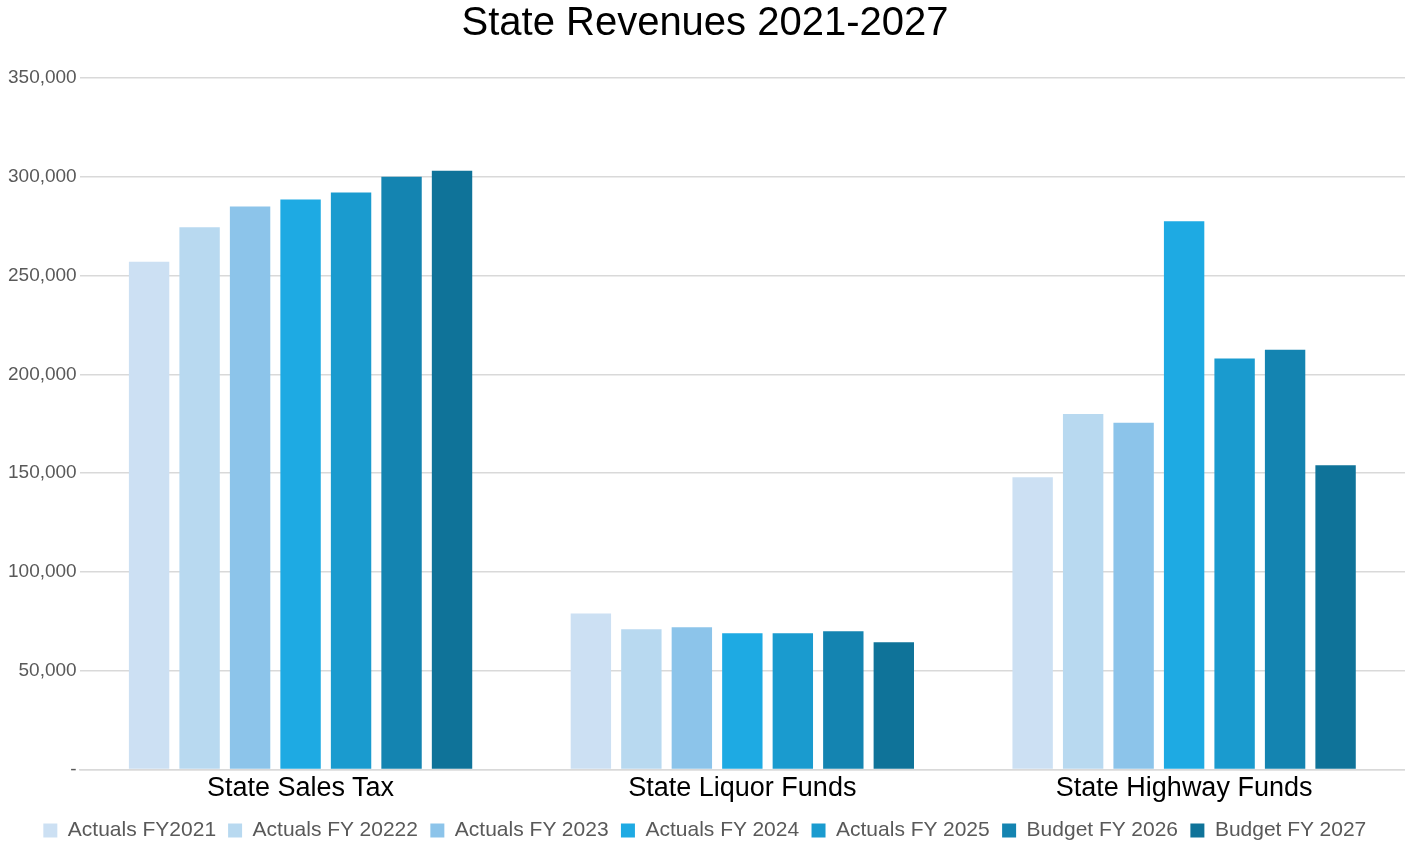  Describe the element at coordinates (42, 274) in the screenshot. I see `y-tick-label: 250,000` at that location.